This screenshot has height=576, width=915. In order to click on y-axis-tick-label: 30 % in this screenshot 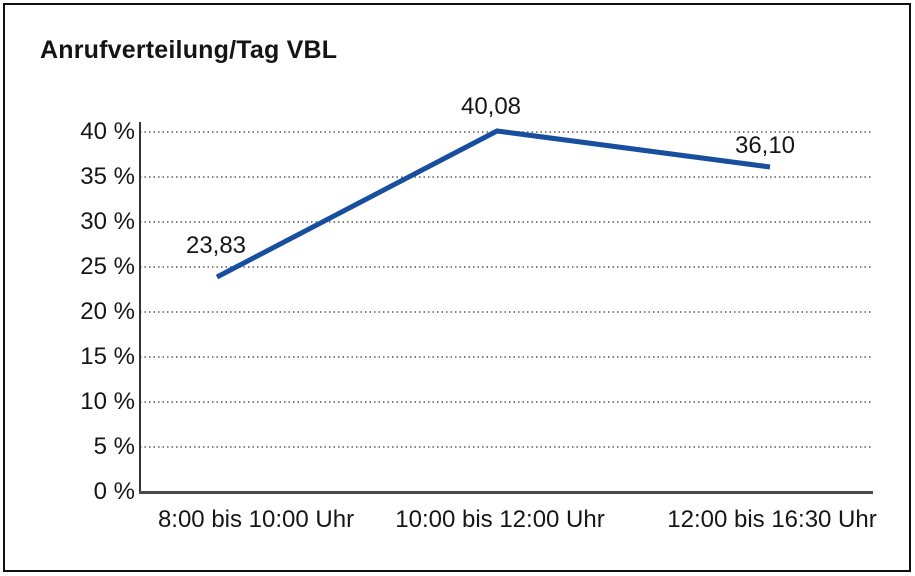, I will do `click(107, 221)`.